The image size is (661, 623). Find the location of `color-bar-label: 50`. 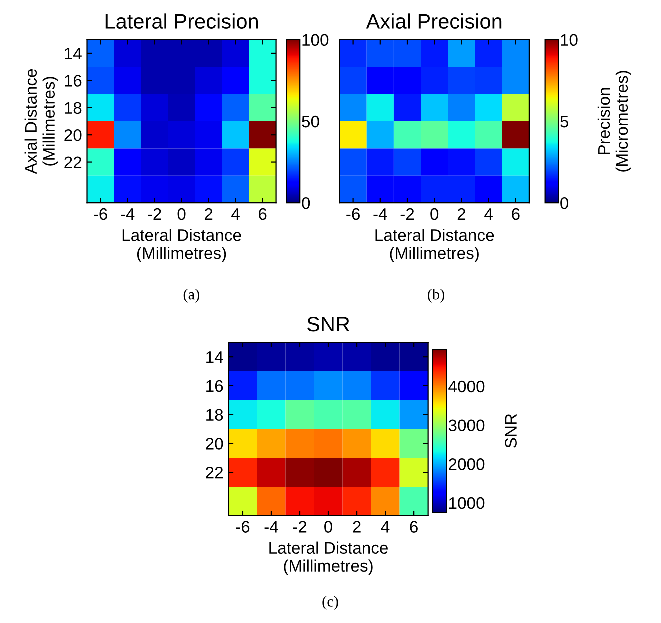

color-bar-label: 50 is located at coordinates (311, 122).